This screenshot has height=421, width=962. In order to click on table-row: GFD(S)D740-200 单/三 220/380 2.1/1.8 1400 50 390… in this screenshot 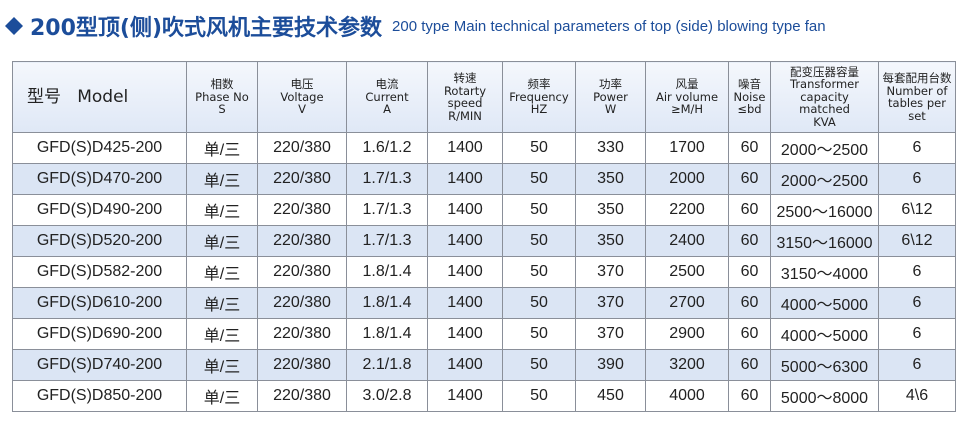, I will do `click(484, 365)`.